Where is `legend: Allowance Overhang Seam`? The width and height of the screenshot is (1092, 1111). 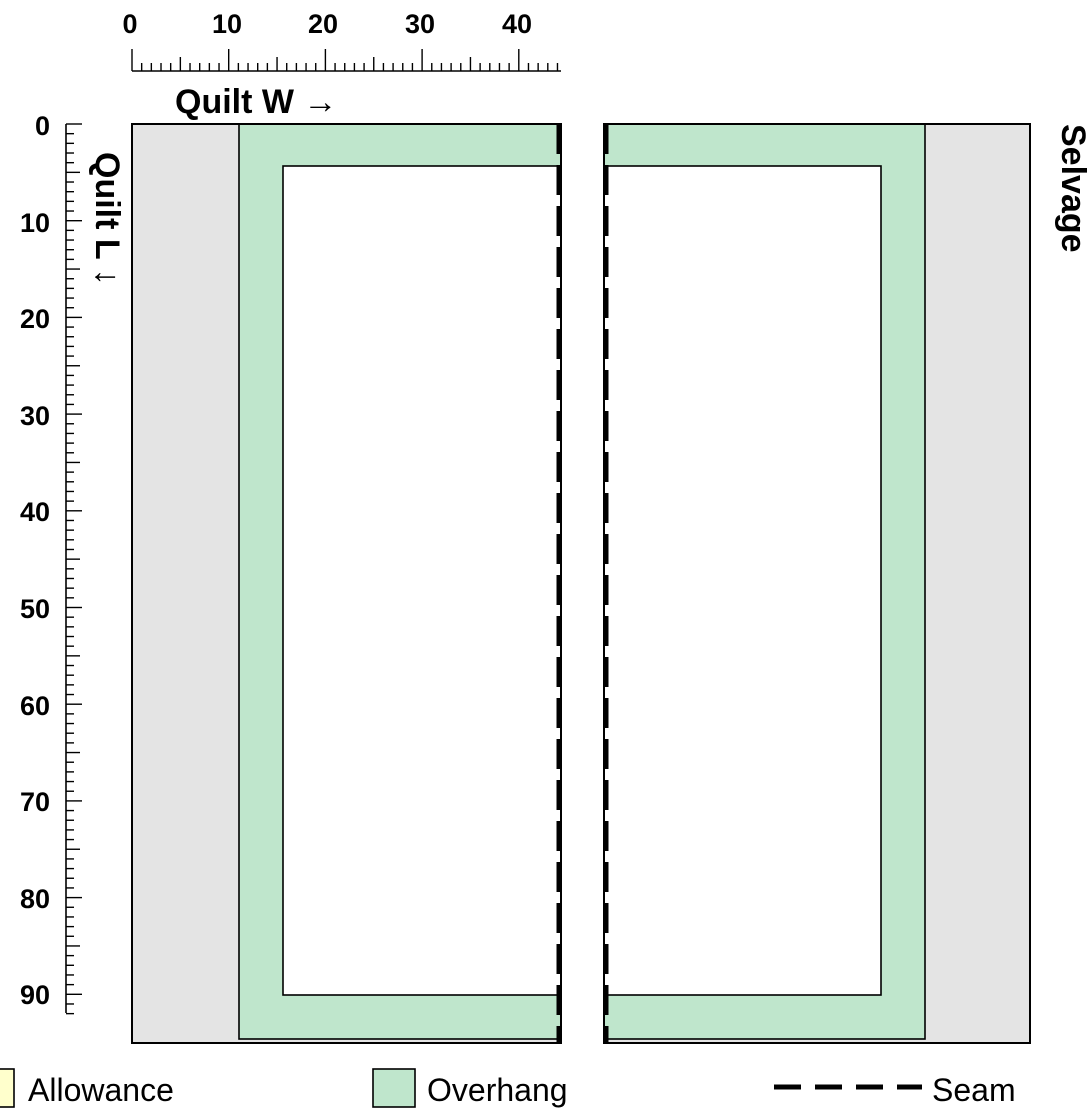 legend: Allowance Overhang Seam is located at coordinates (508, 1088).